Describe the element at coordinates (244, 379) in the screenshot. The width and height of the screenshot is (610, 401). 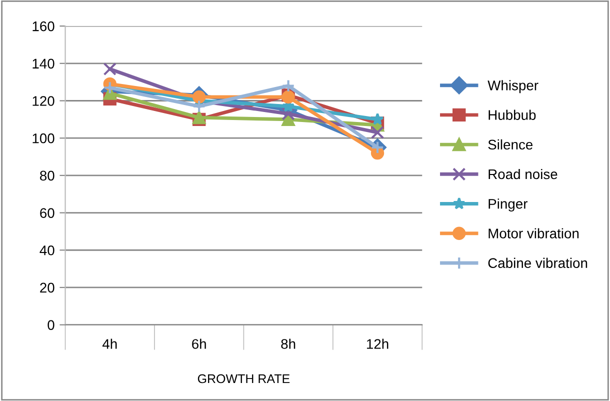
I see `x-axis-title: GROWTH RATE` at that location.